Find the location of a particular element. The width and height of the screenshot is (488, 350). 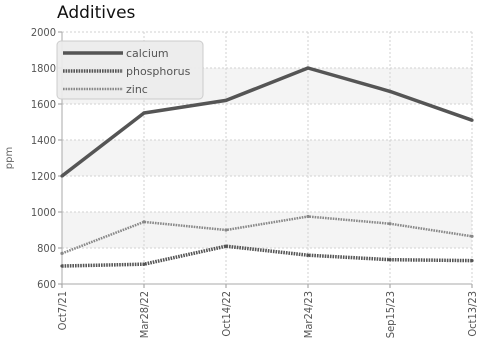

chart-title: Additives is located at coordinates (96, 13).